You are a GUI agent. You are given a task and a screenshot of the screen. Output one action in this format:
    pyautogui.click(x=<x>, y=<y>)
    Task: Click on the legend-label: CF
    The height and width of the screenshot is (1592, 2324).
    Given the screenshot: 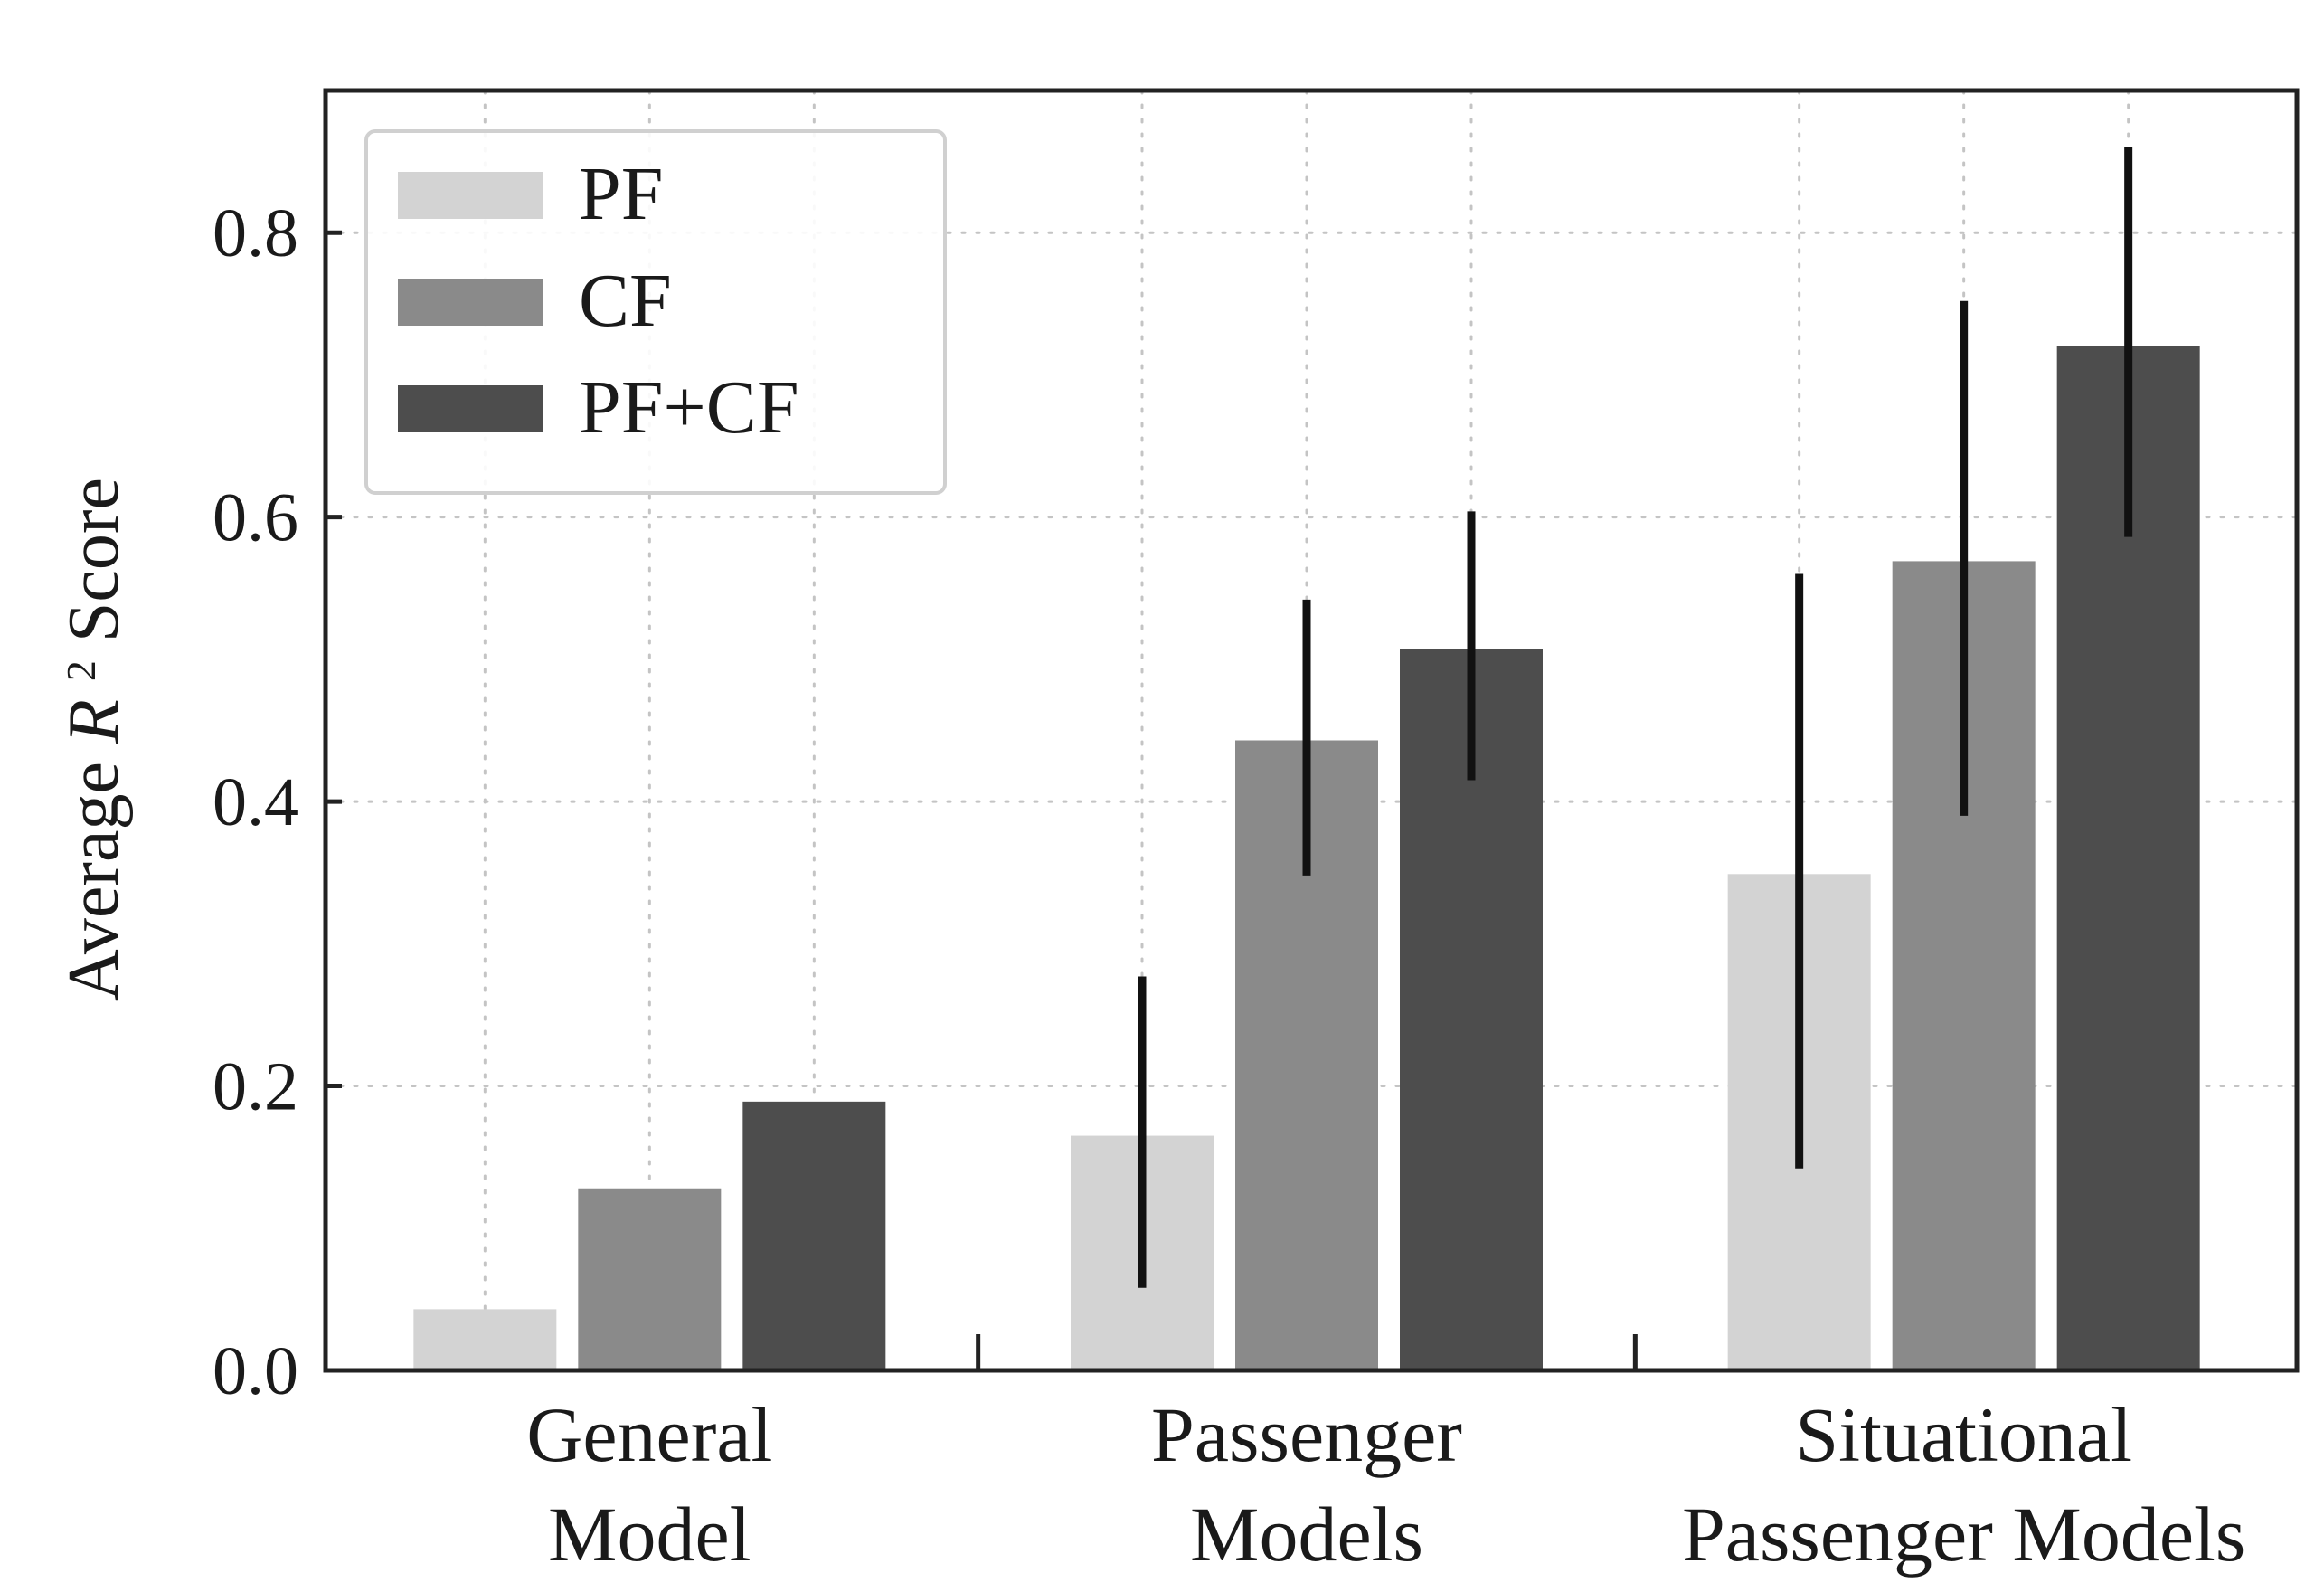 What is the action you would take?
    pyautogui.click(x=625, y=301)
    